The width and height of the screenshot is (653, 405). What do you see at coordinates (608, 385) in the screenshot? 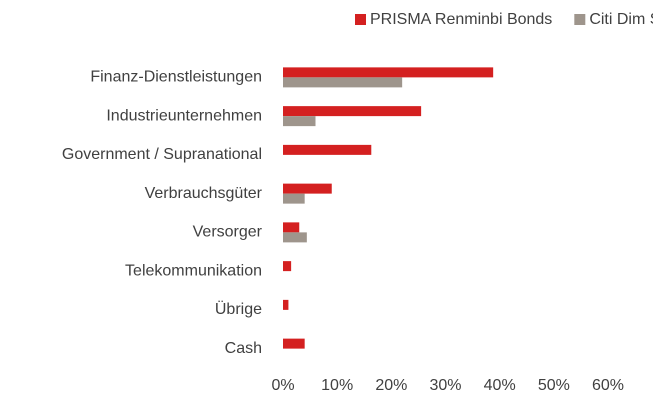
I see `x-tick-label: 60%` at bounding box center [608, 385].